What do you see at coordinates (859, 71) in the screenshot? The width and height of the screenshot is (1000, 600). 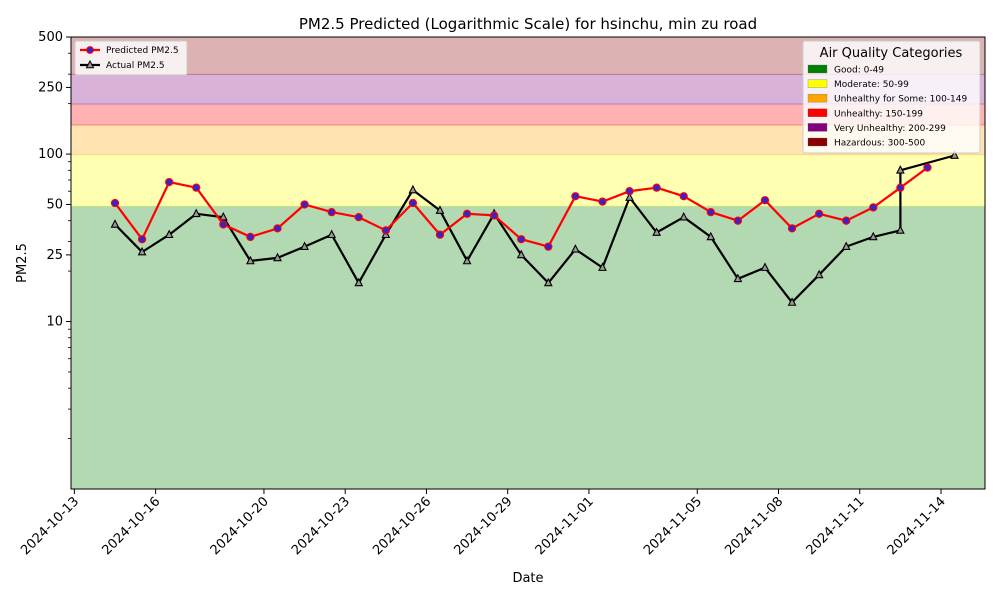 I see `category-label: Good: 0-49` at bounding box center [859, 71].